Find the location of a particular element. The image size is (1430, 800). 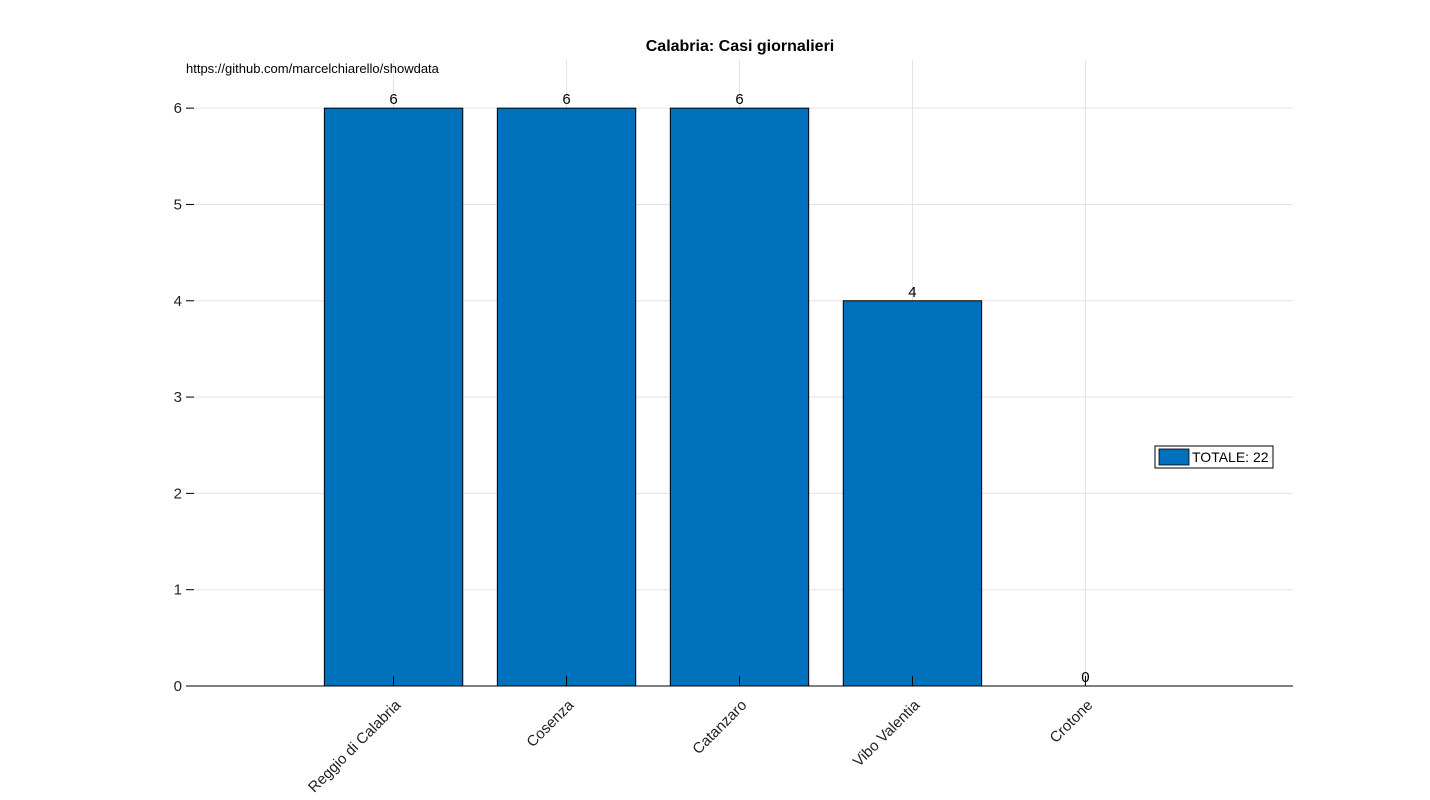

legend-label: TOTALE: 22 is located at coordinates (1230, 457).